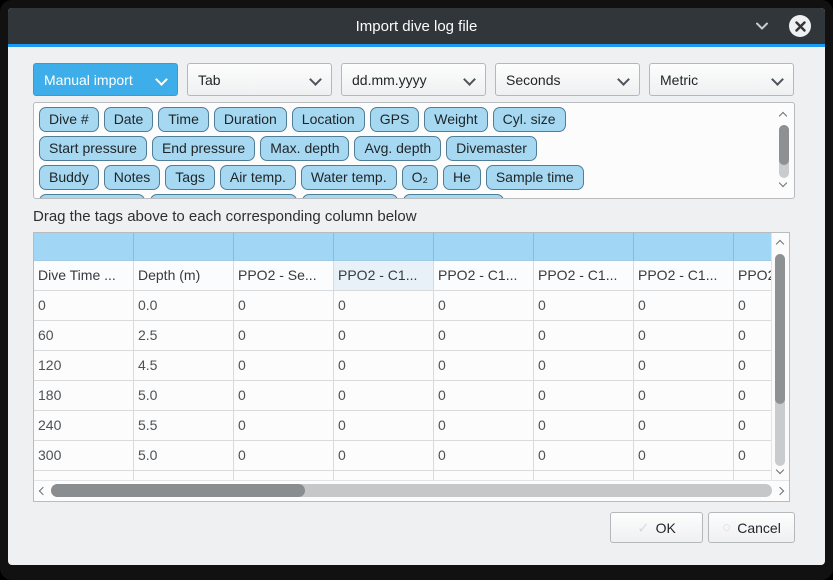  What do you see at coordinates (721, 79) in the screenshot?
I see `units-select: Metric` at bounding box center [721, 79].